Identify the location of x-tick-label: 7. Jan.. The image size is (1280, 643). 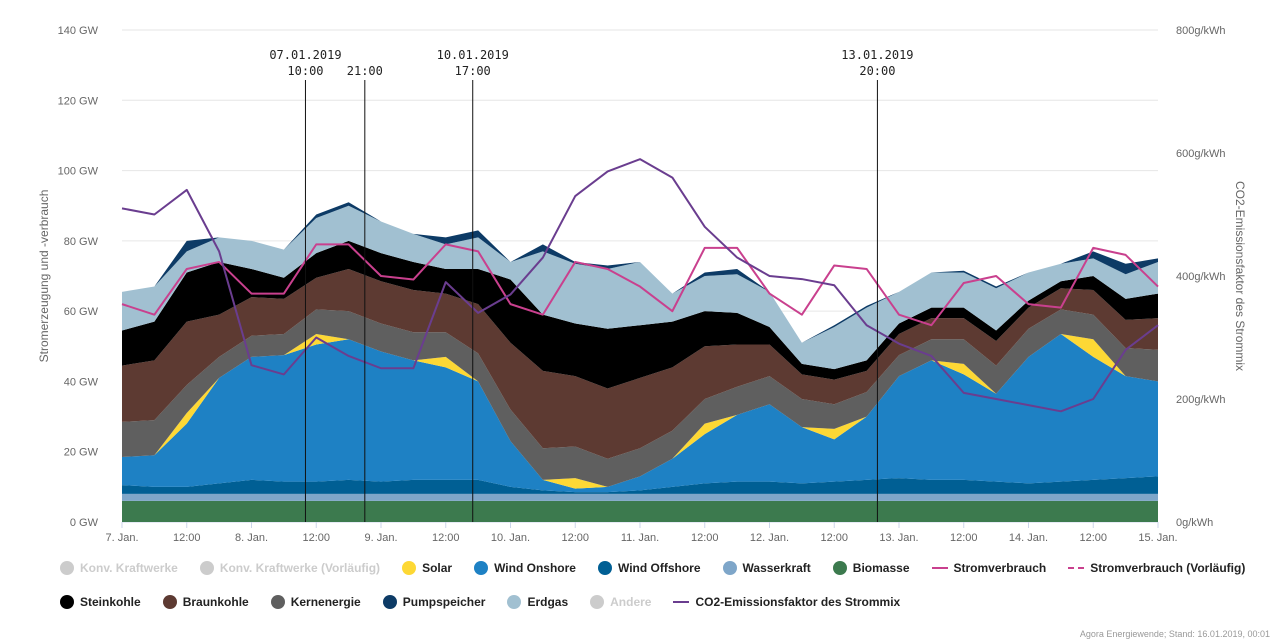
(121, 538).